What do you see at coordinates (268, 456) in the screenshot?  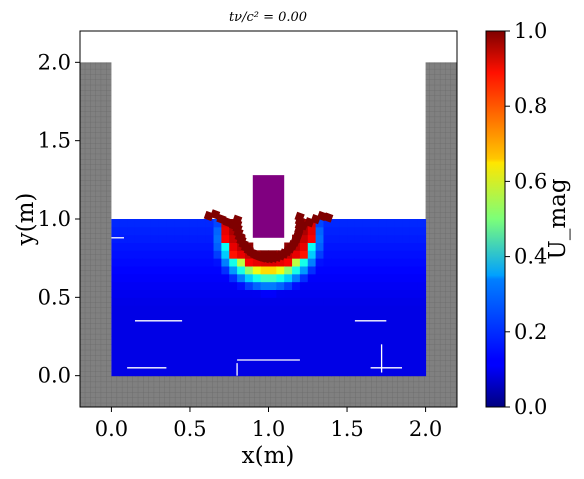 I see `x-axis-label: x(m)` at bounding box center [268, 456].